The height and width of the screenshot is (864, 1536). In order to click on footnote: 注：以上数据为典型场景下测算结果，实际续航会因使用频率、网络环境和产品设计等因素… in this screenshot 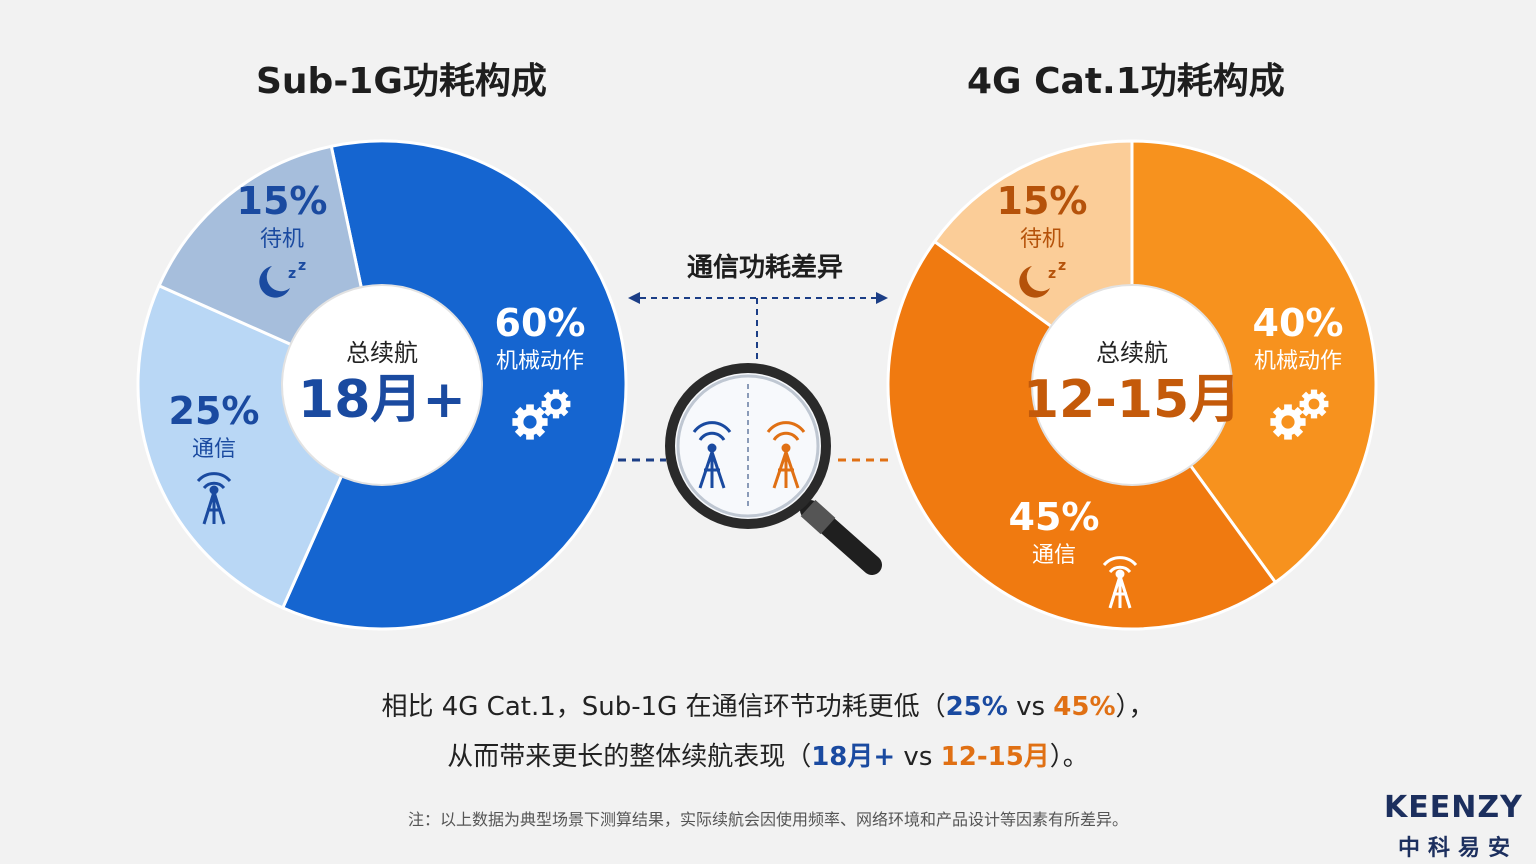, I will do `click(767, 819)`.